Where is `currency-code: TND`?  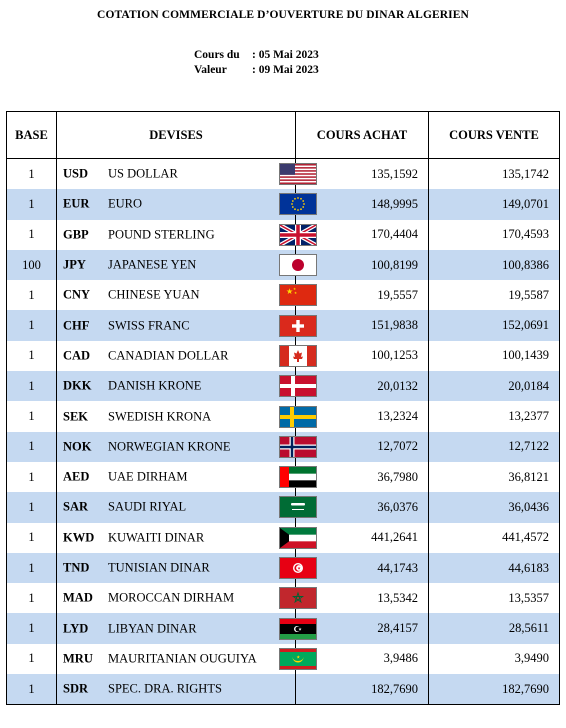 currency-code: TND is located at coordinates (76, 567).